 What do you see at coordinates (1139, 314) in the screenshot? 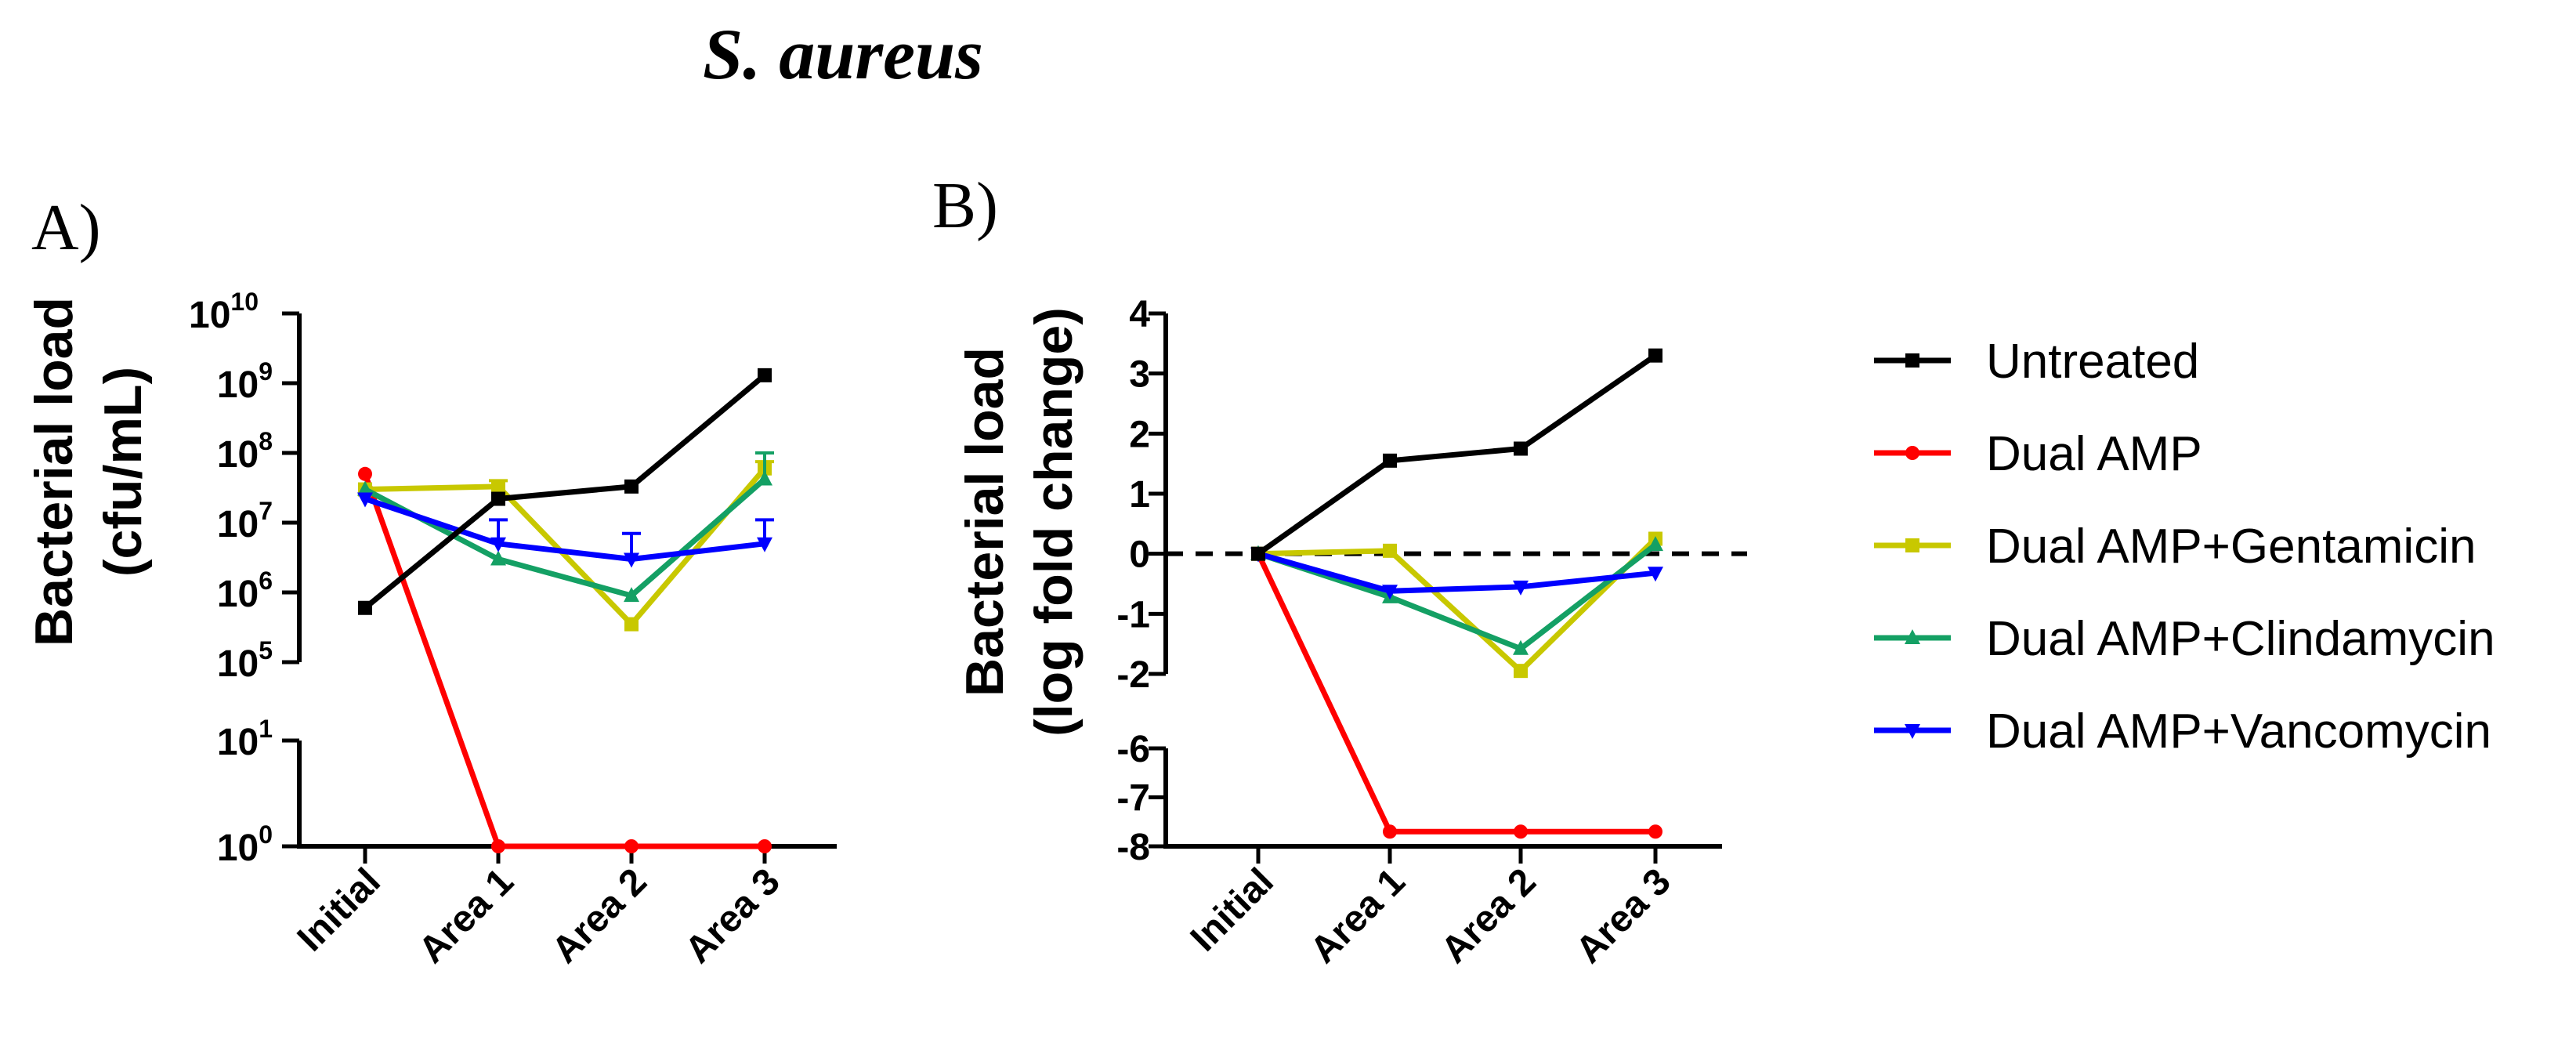
I see `panel-b-y-tick-label: 4` at bounding box center [1139, 314].